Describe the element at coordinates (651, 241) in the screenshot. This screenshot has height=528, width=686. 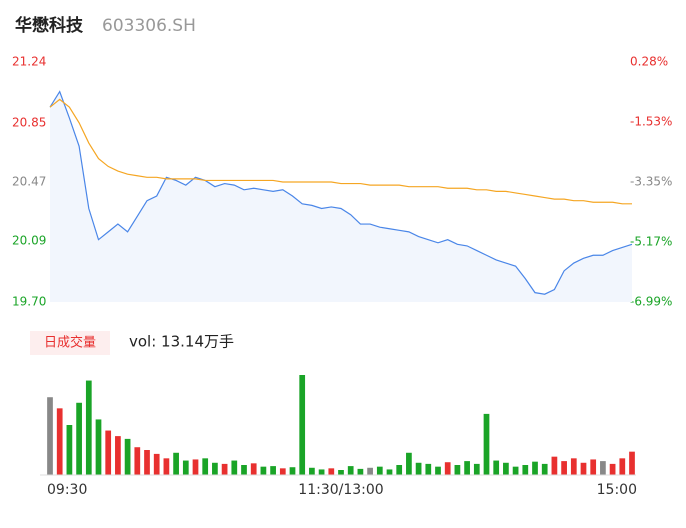
I see `y2-tick-label: -5.17%` at that location.